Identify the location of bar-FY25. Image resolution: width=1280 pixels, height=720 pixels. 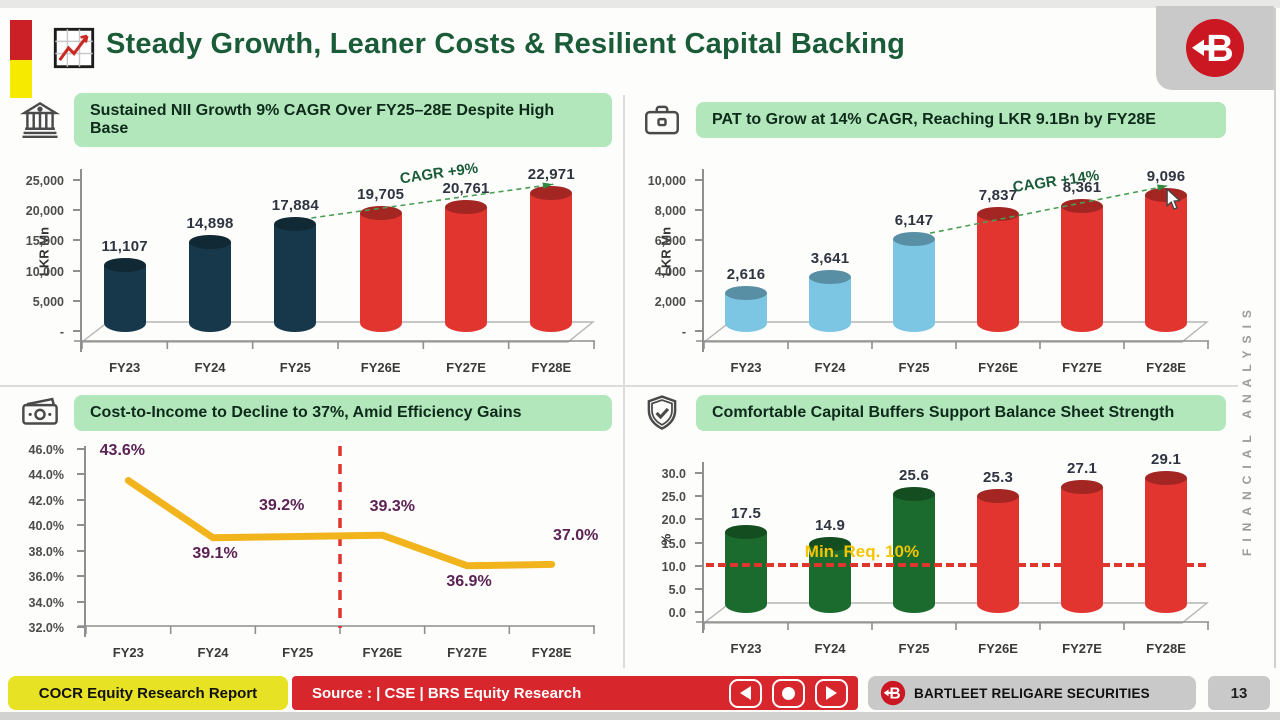
(914, 550).